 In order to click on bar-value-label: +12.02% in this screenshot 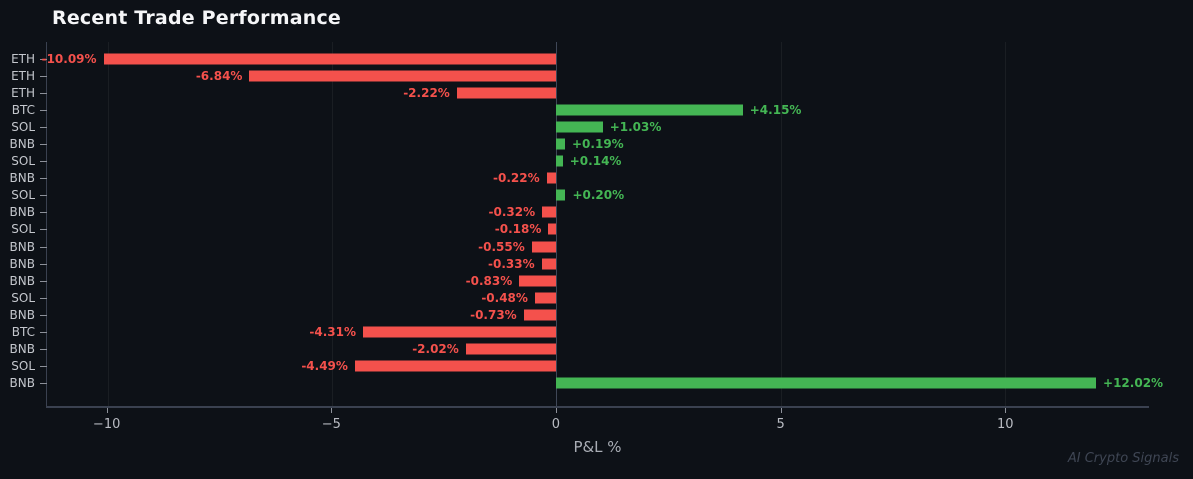, I will do `click(1133, 383)`.